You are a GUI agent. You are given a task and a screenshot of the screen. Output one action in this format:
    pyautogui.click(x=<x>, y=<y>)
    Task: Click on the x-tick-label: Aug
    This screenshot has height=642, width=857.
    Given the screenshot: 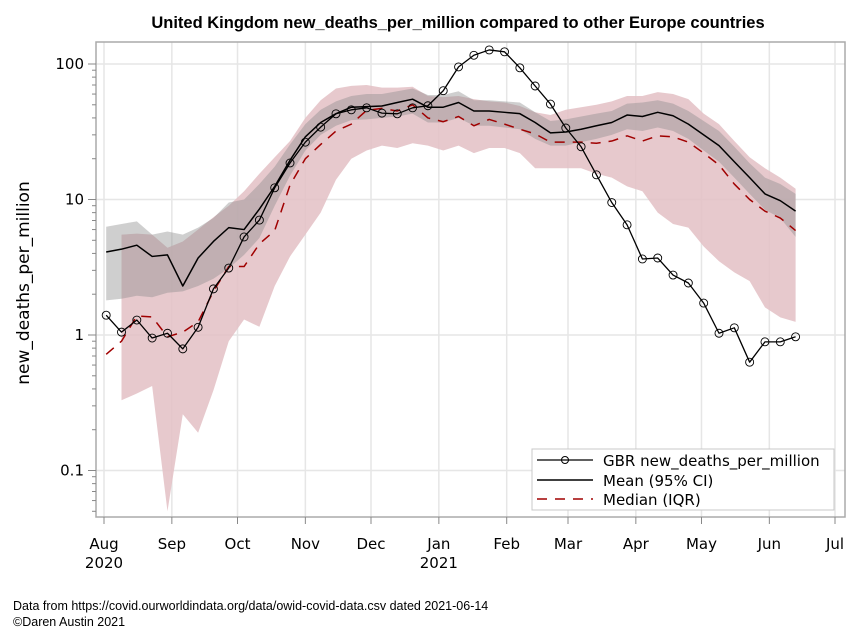 What is the action you would take?
    pyautogui.click(x=103, y=544)
    